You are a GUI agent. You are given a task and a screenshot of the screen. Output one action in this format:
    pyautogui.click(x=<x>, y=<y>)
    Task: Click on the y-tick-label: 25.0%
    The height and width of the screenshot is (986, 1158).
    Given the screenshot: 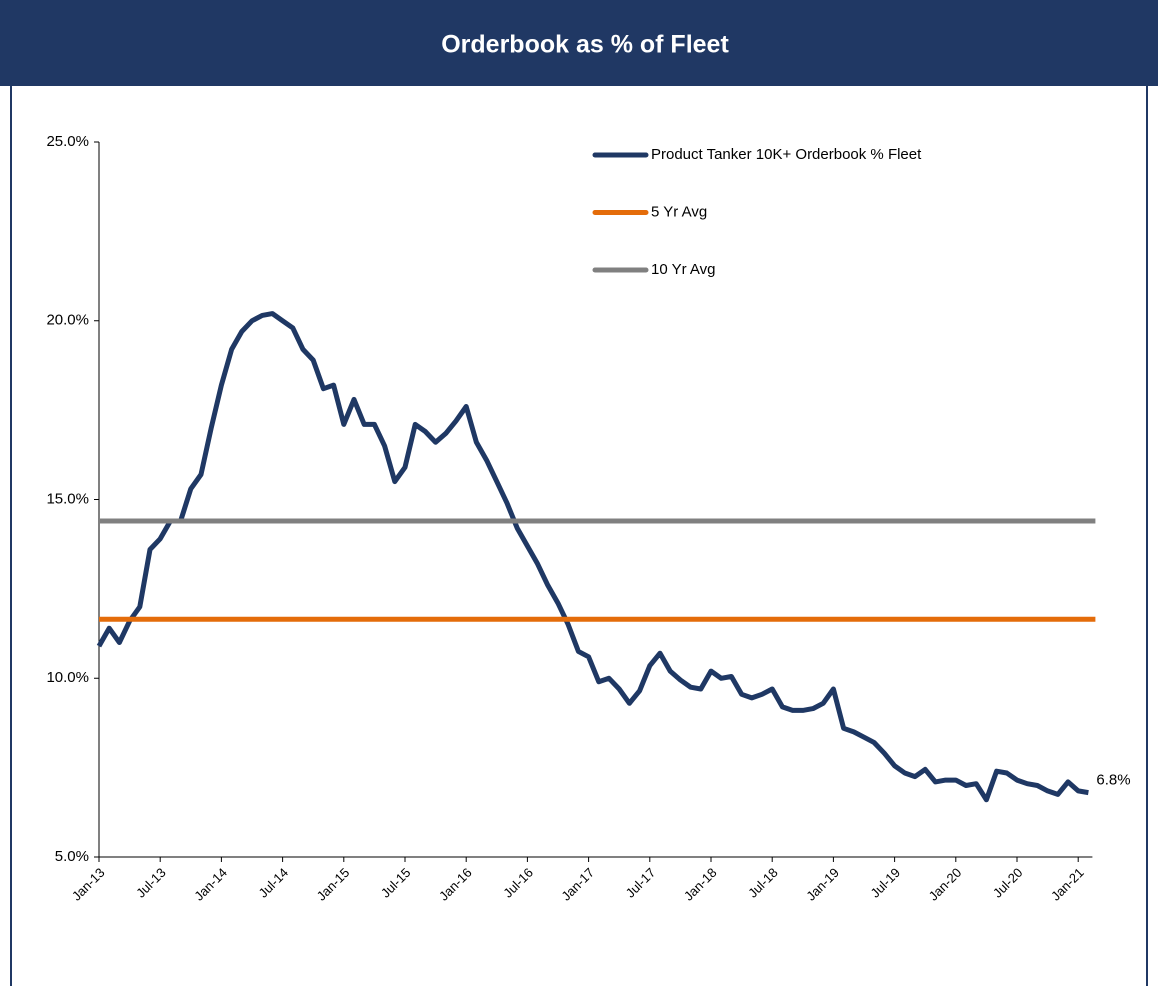 What is the action you would take?
    pyautogui.click(x=67, y=141)
    